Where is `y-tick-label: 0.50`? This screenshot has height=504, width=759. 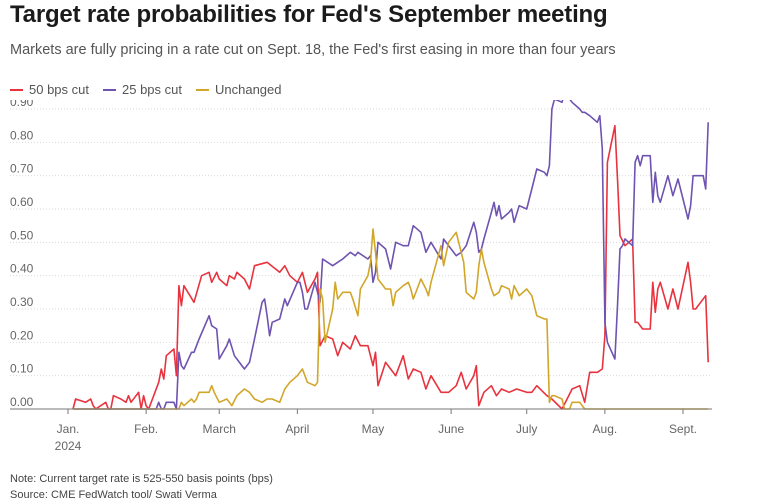 y-tick-label: 0.50 is located at coordinates (22, 235).